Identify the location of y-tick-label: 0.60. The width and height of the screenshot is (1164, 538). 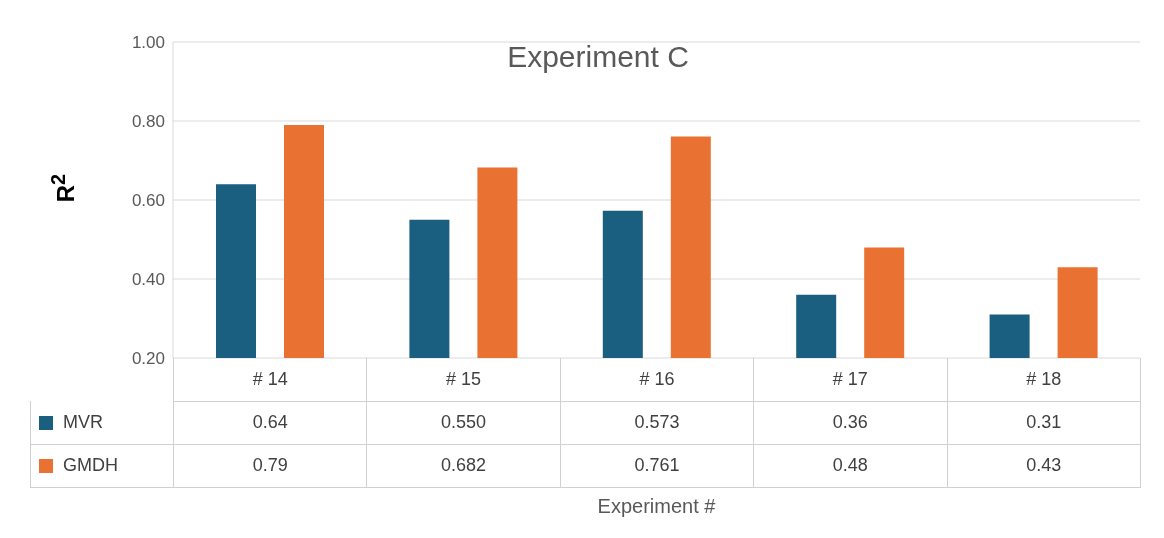
(148, 201).